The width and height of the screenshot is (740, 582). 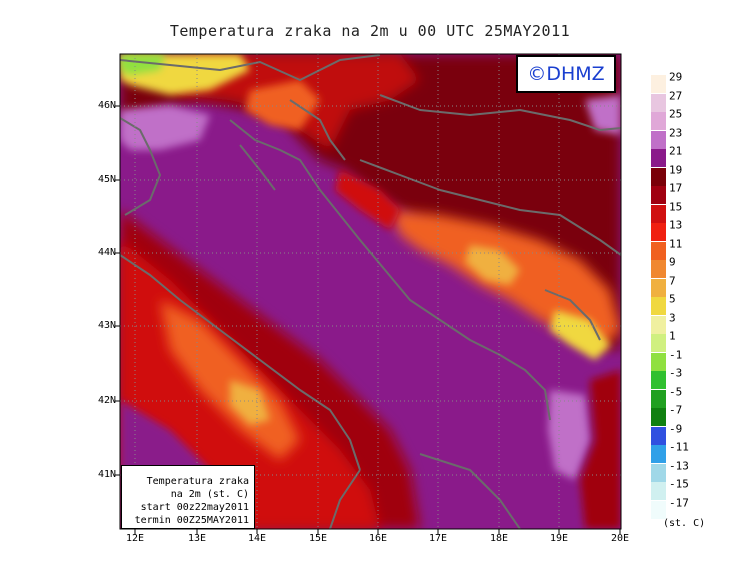 What do you see at coordinates (135, 538) in the screenshot?
I see `lon-label-12e: 12E` at bounding box center [135, 538].